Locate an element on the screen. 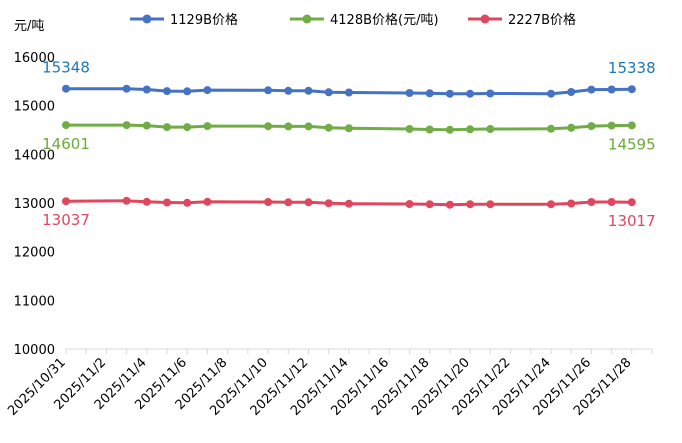 The image size is (682, 443). last-value-label-2: 14595 is located at coordinates (632, 144).